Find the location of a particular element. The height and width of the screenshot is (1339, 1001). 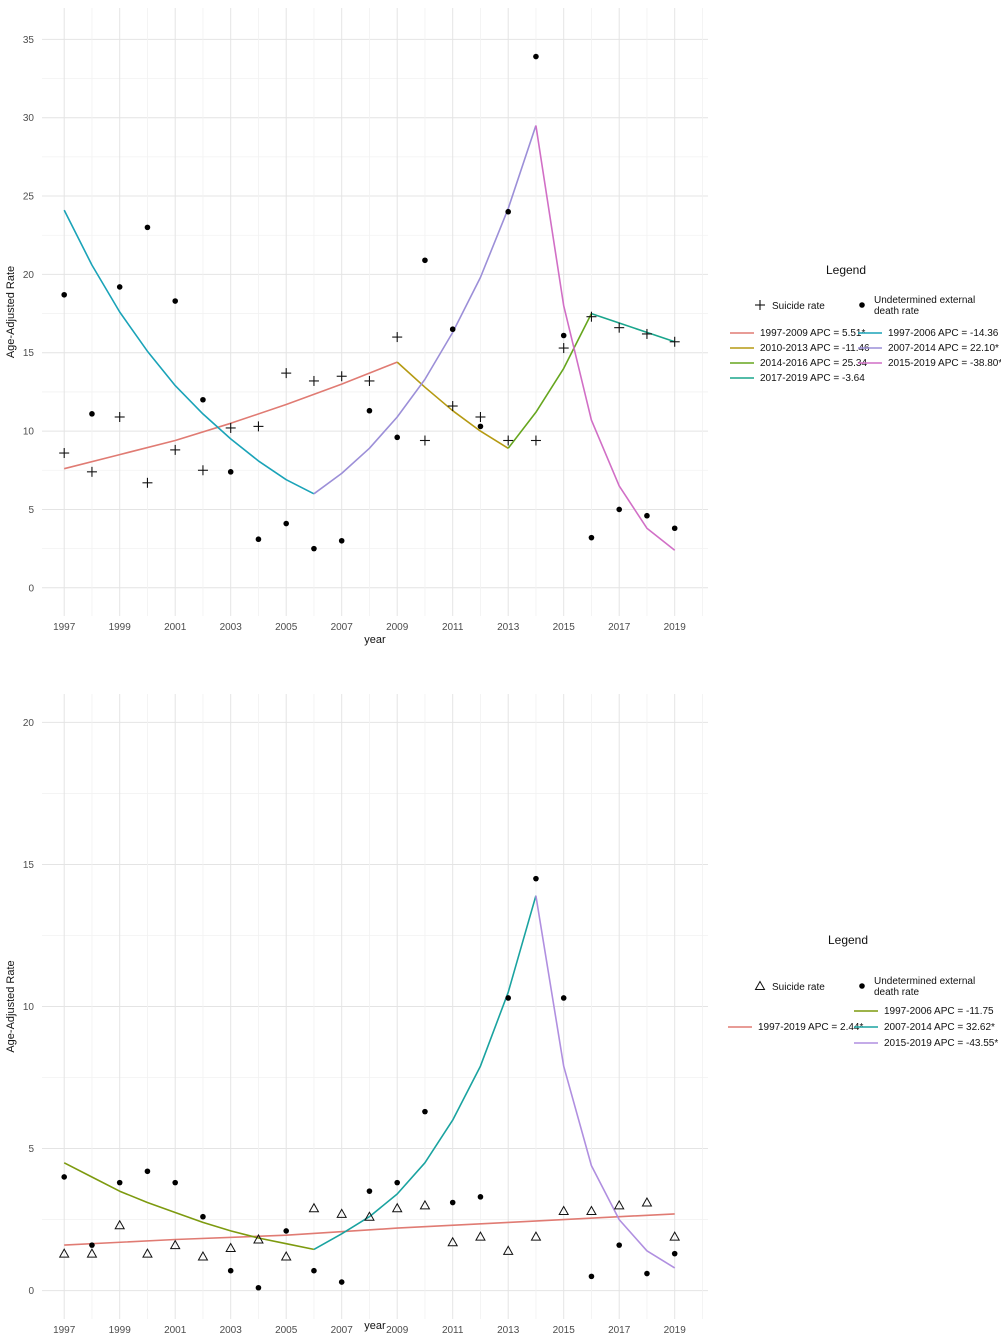

legend-line-label: 2015-2019 APC = -38.80* is located at coordinates (944, 363).